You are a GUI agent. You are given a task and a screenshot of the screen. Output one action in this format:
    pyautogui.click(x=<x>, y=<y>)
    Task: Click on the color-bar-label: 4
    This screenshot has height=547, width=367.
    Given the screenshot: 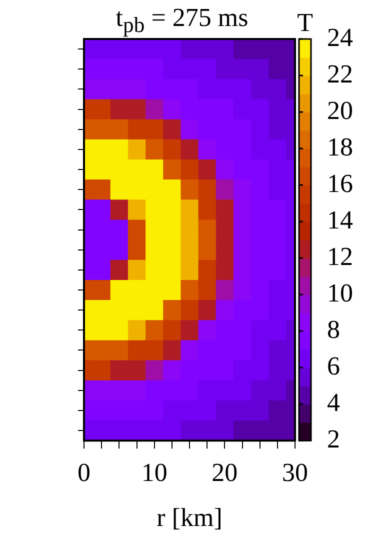 What is the action you would take?
    pyautogui.click(x=333, y=402)
    